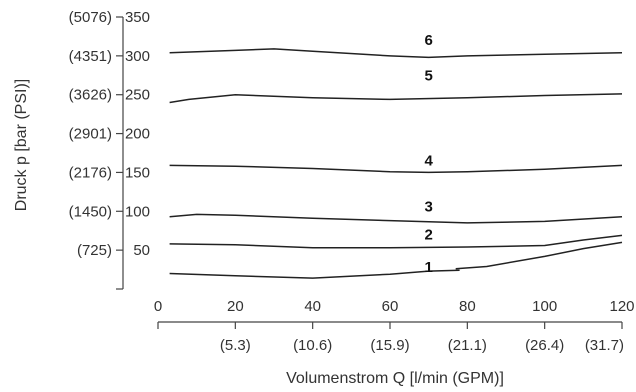 This screenshot has height=392, width=636. What do you see at coordinates (137, 211) in the screenshot?
I see `y-tick-label: 100` at bounding box center [137, 211].